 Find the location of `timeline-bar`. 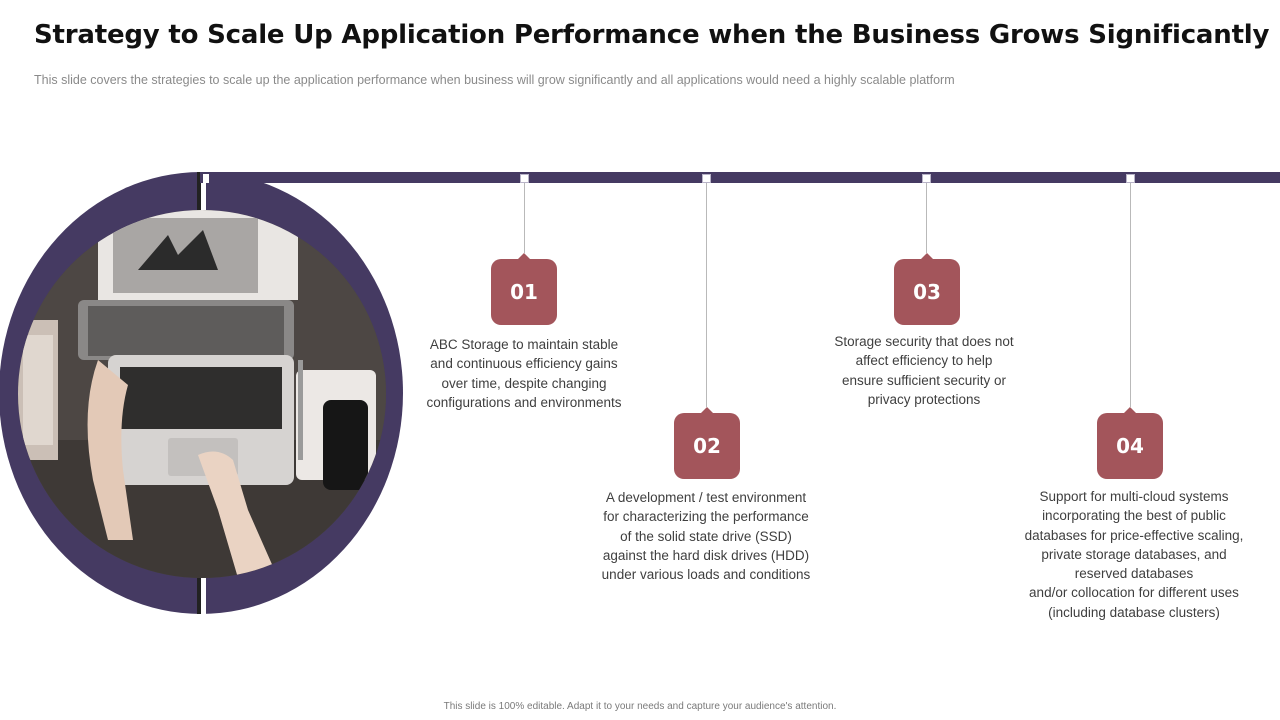

timeline-bar is located at coordinates (740, 177).